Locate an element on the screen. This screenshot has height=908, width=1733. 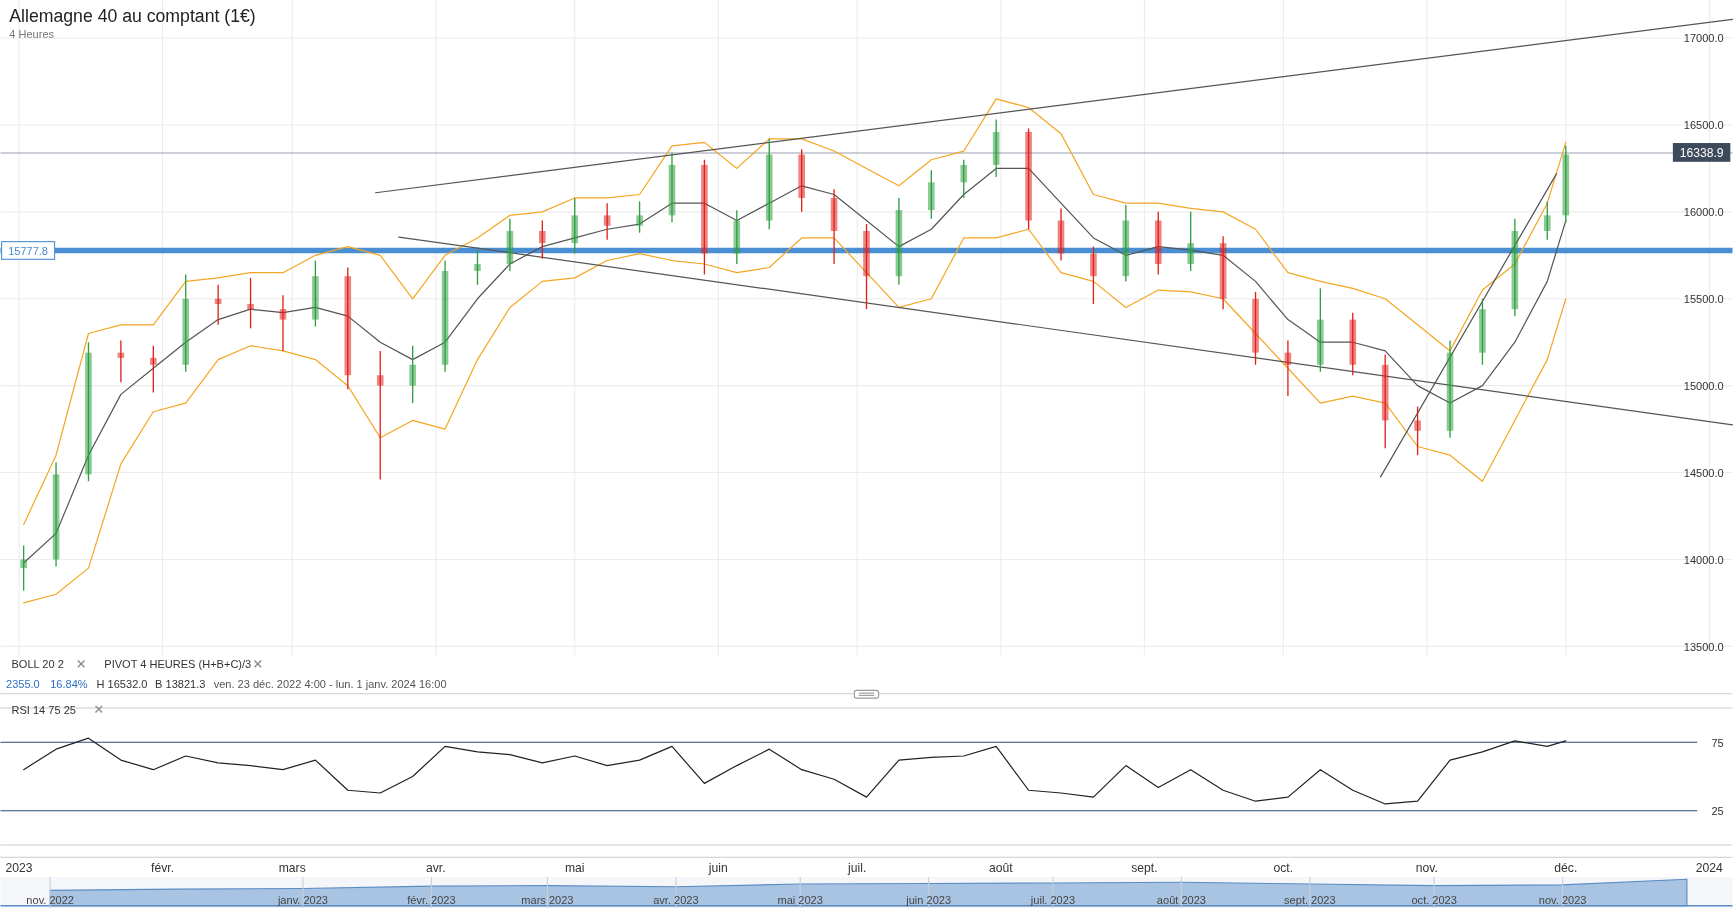
x-tick-label: mai is located at coordinates (574, 867).